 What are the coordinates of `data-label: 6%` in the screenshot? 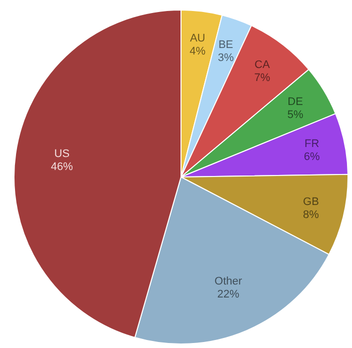 It's located at (312, 157).